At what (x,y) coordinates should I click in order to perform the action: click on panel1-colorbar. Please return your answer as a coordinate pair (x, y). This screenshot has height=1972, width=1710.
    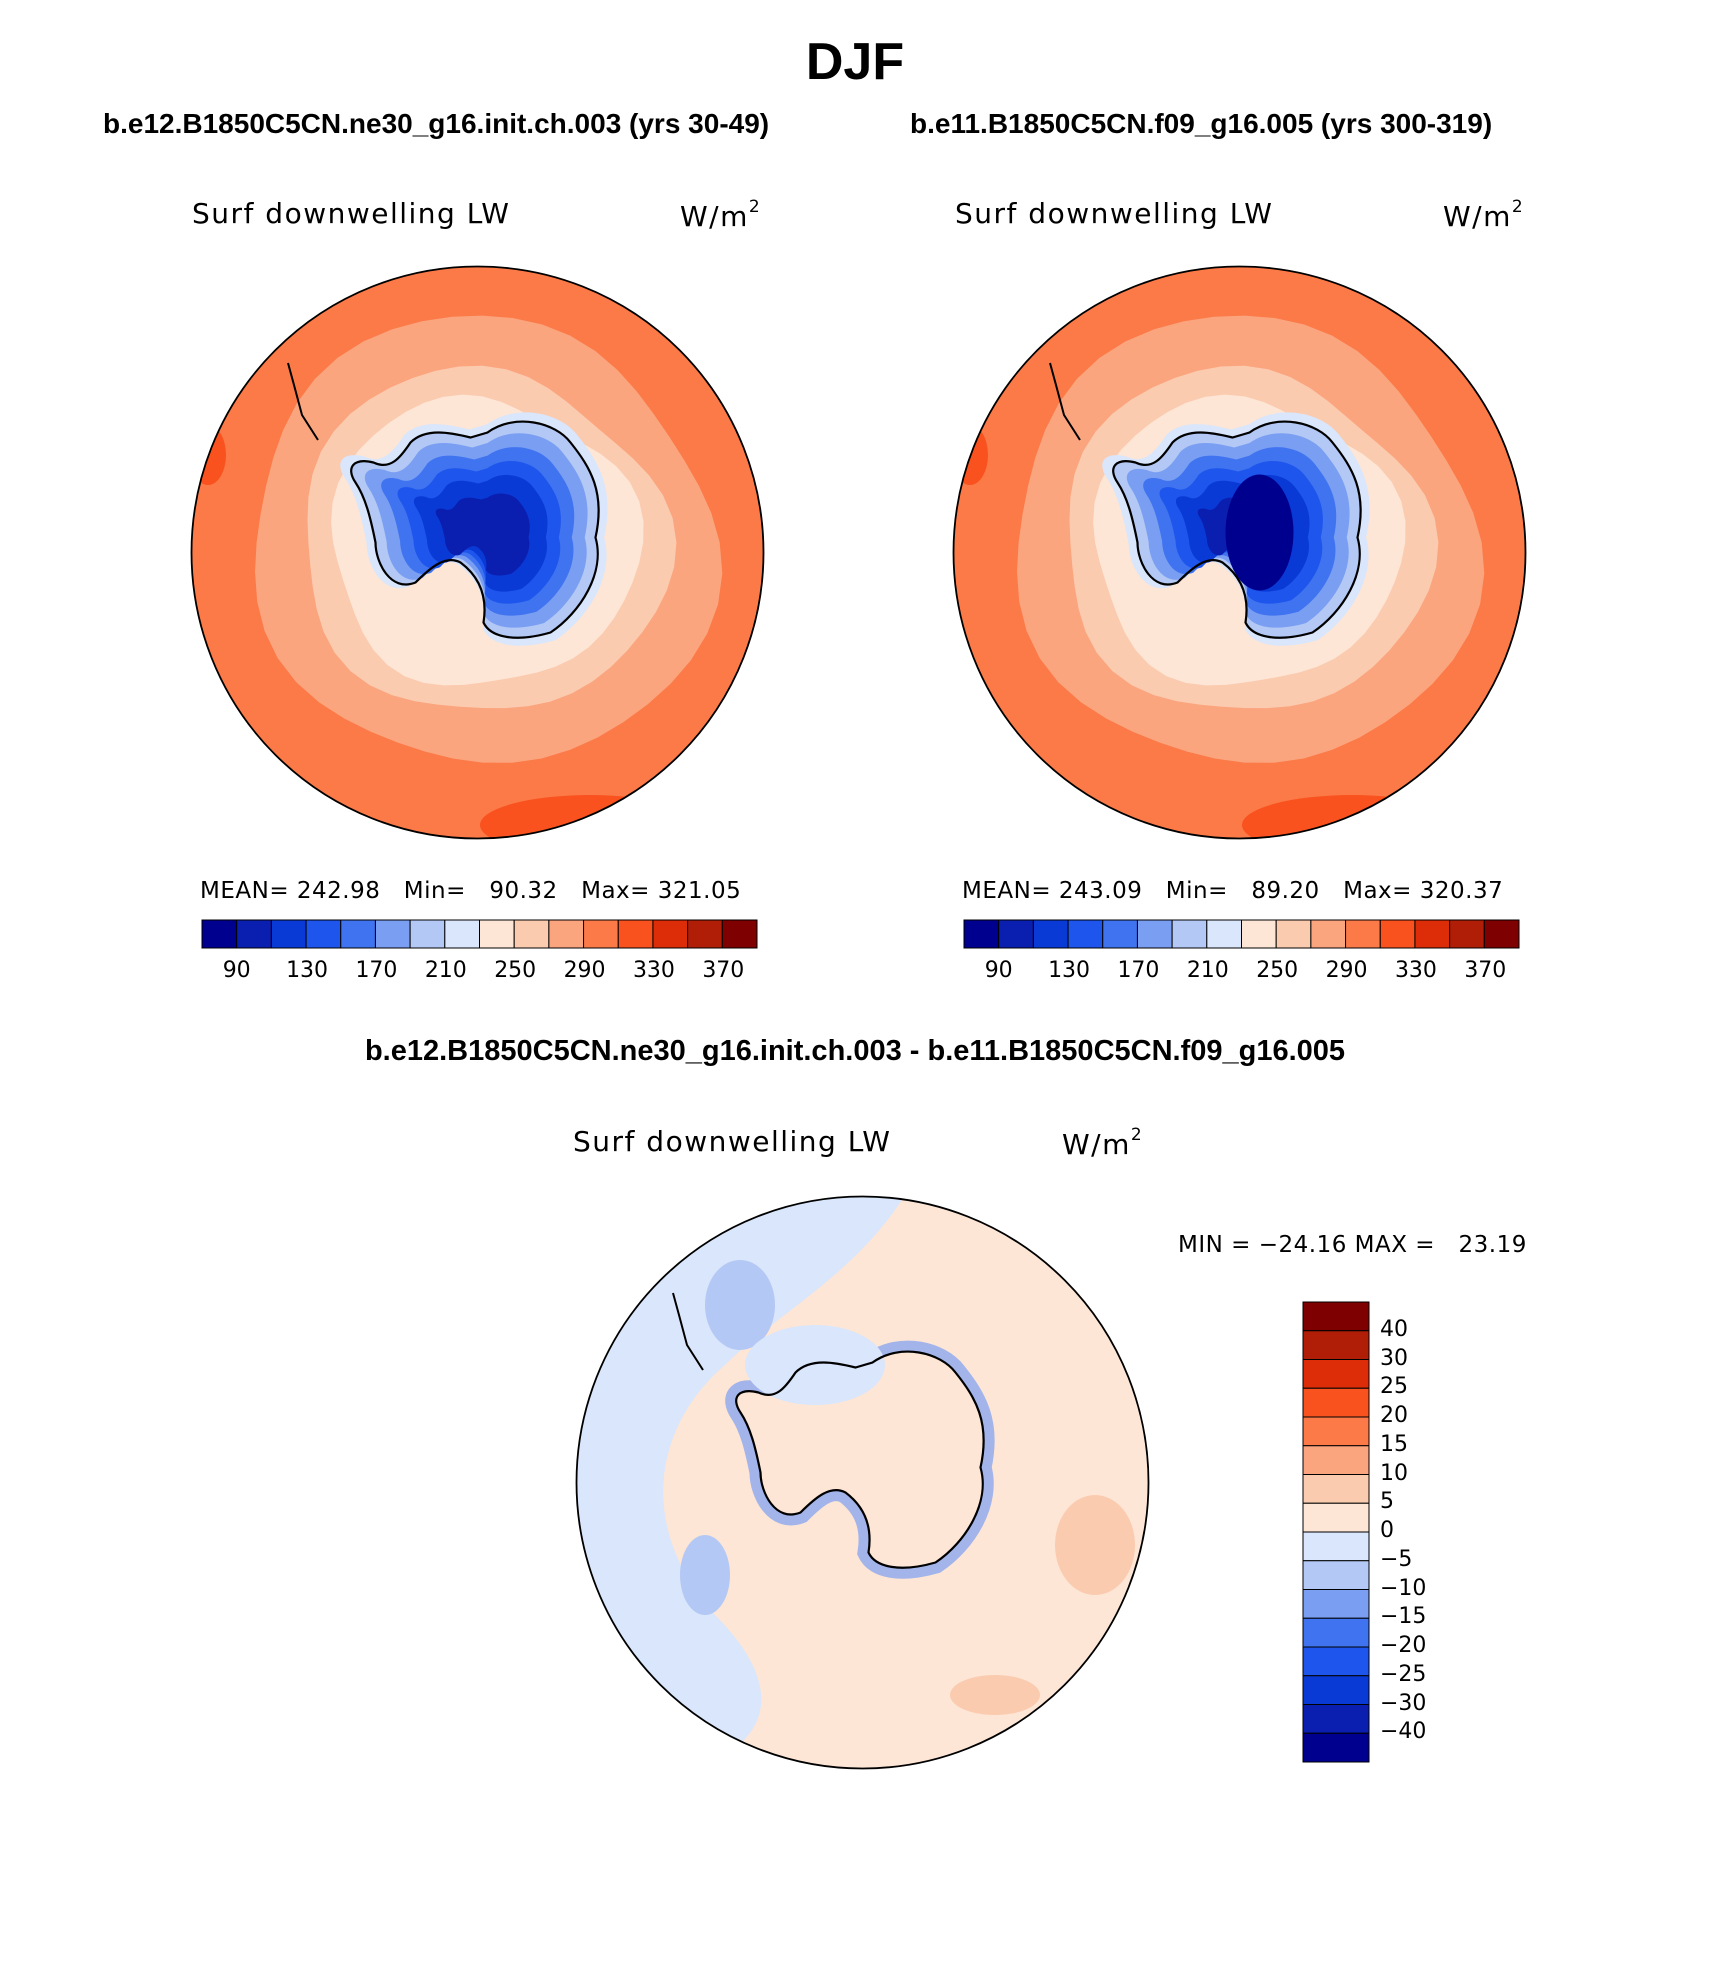
    Looking at the image, I should click on (479, 934).